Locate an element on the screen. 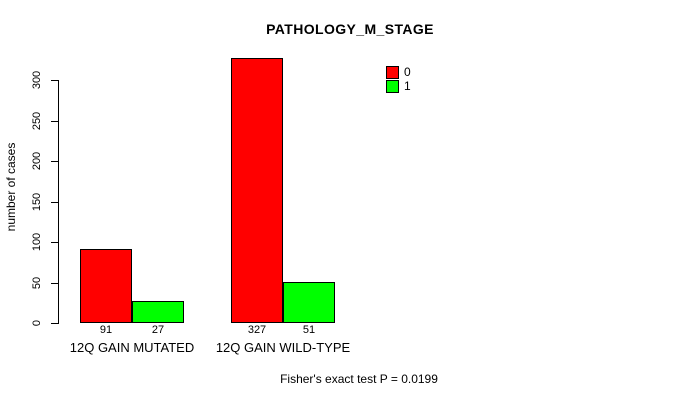  bar-1-12q-gain-wild-type is located at coordinates (309, 302).